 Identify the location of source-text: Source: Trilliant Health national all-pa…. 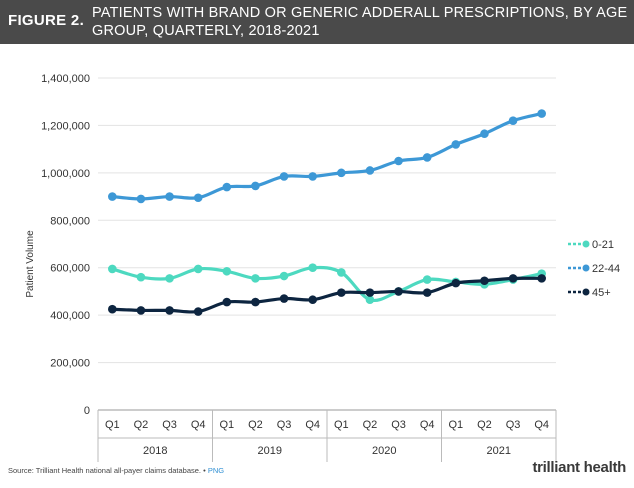
(105, 470).